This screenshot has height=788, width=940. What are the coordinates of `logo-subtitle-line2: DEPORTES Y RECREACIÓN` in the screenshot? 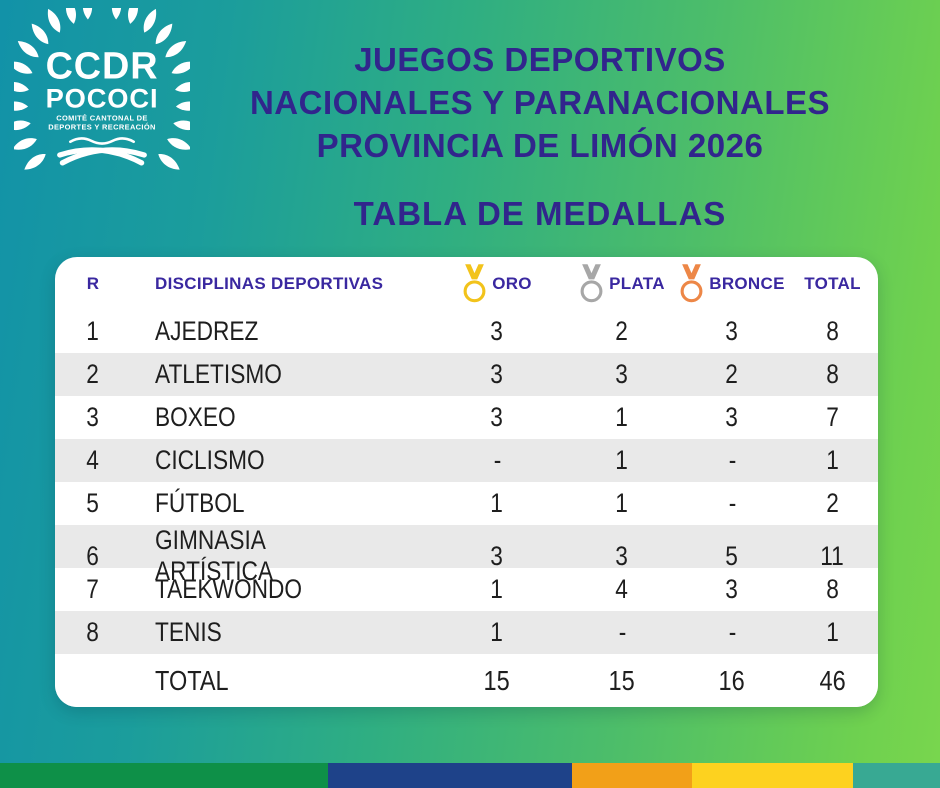 It's located at (102, 126).